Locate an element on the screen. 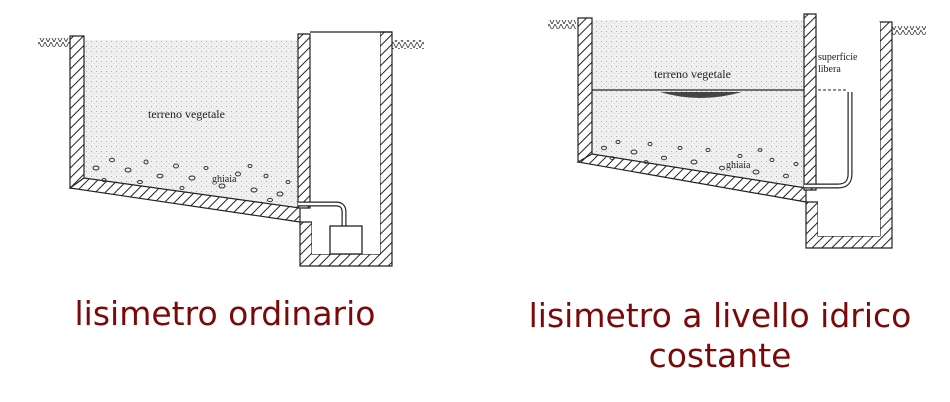 The width and height of the screenshot is (950, 402). collection-vessel is located at coordinates (346, 240).